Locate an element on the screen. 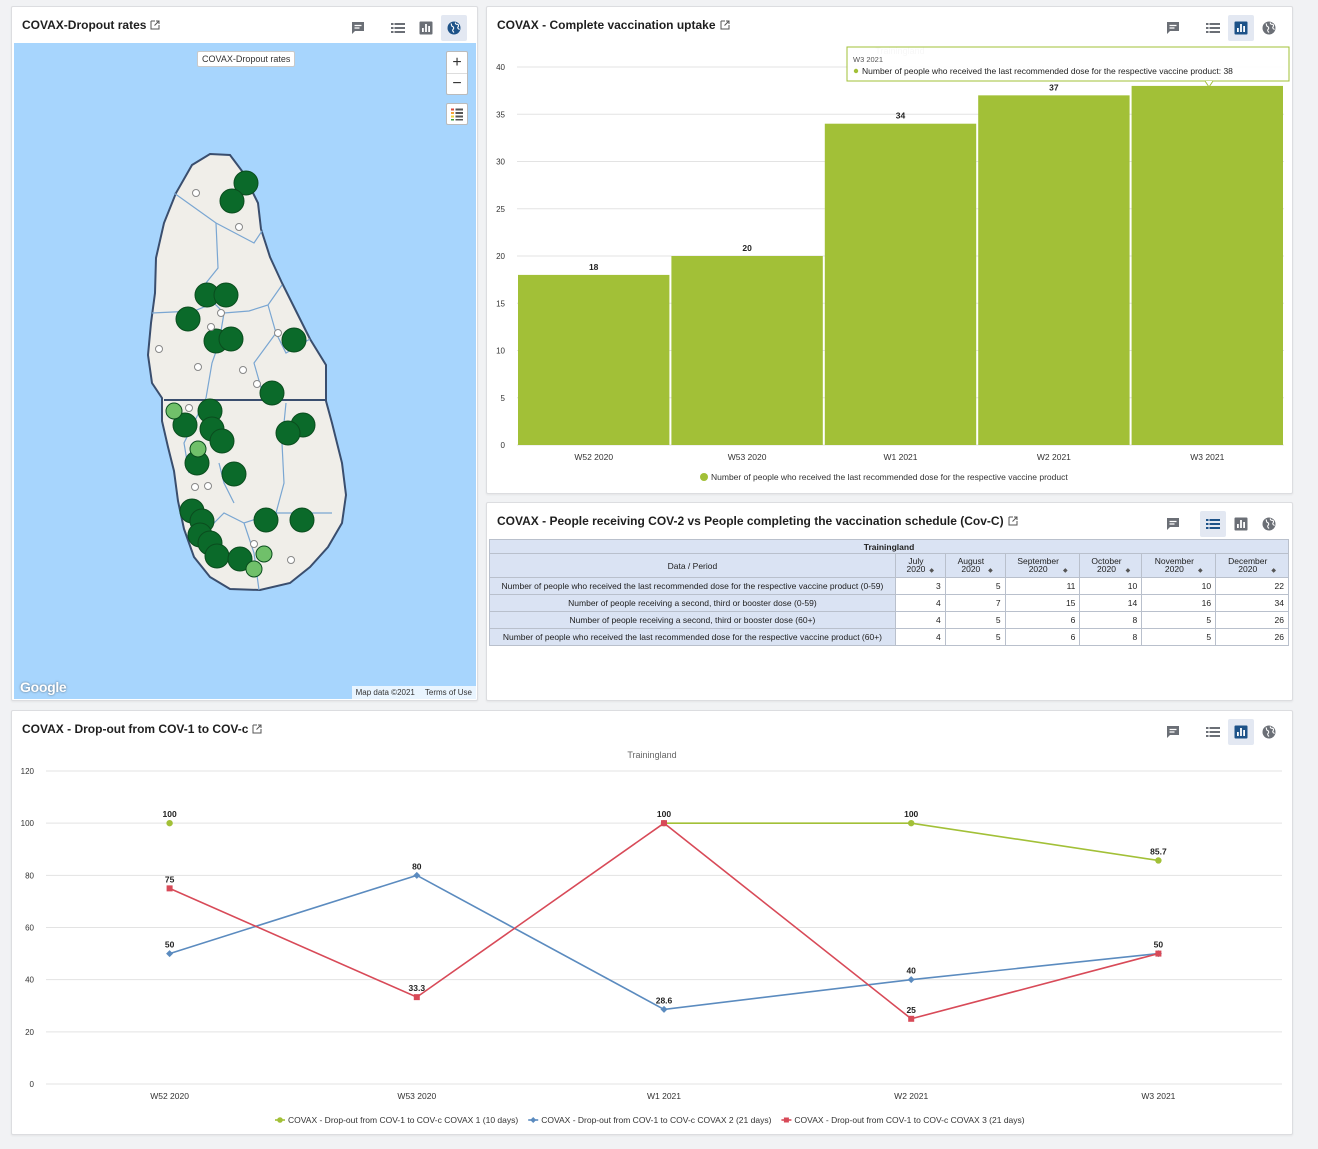 This screenshot has height=1149, width=1318. bar-card-title: COVAX - Complete vaccination uptake is located at coordinates (613, 25).